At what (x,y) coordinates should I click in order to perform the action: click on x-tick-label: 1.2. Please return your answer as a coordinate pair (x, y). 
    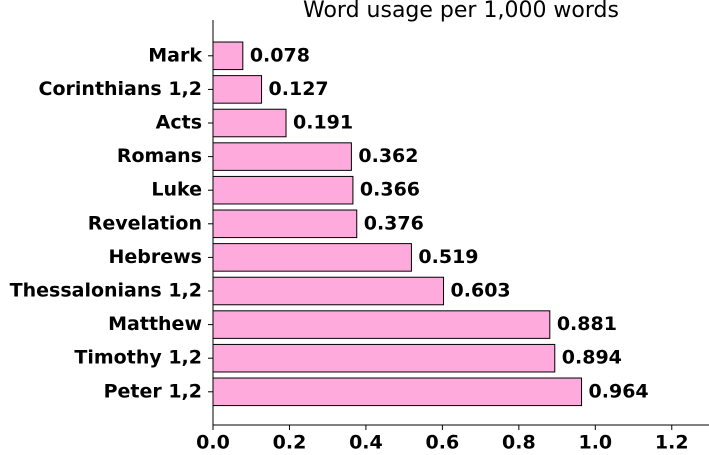
    Looking at the image, I should click on (672, 443).